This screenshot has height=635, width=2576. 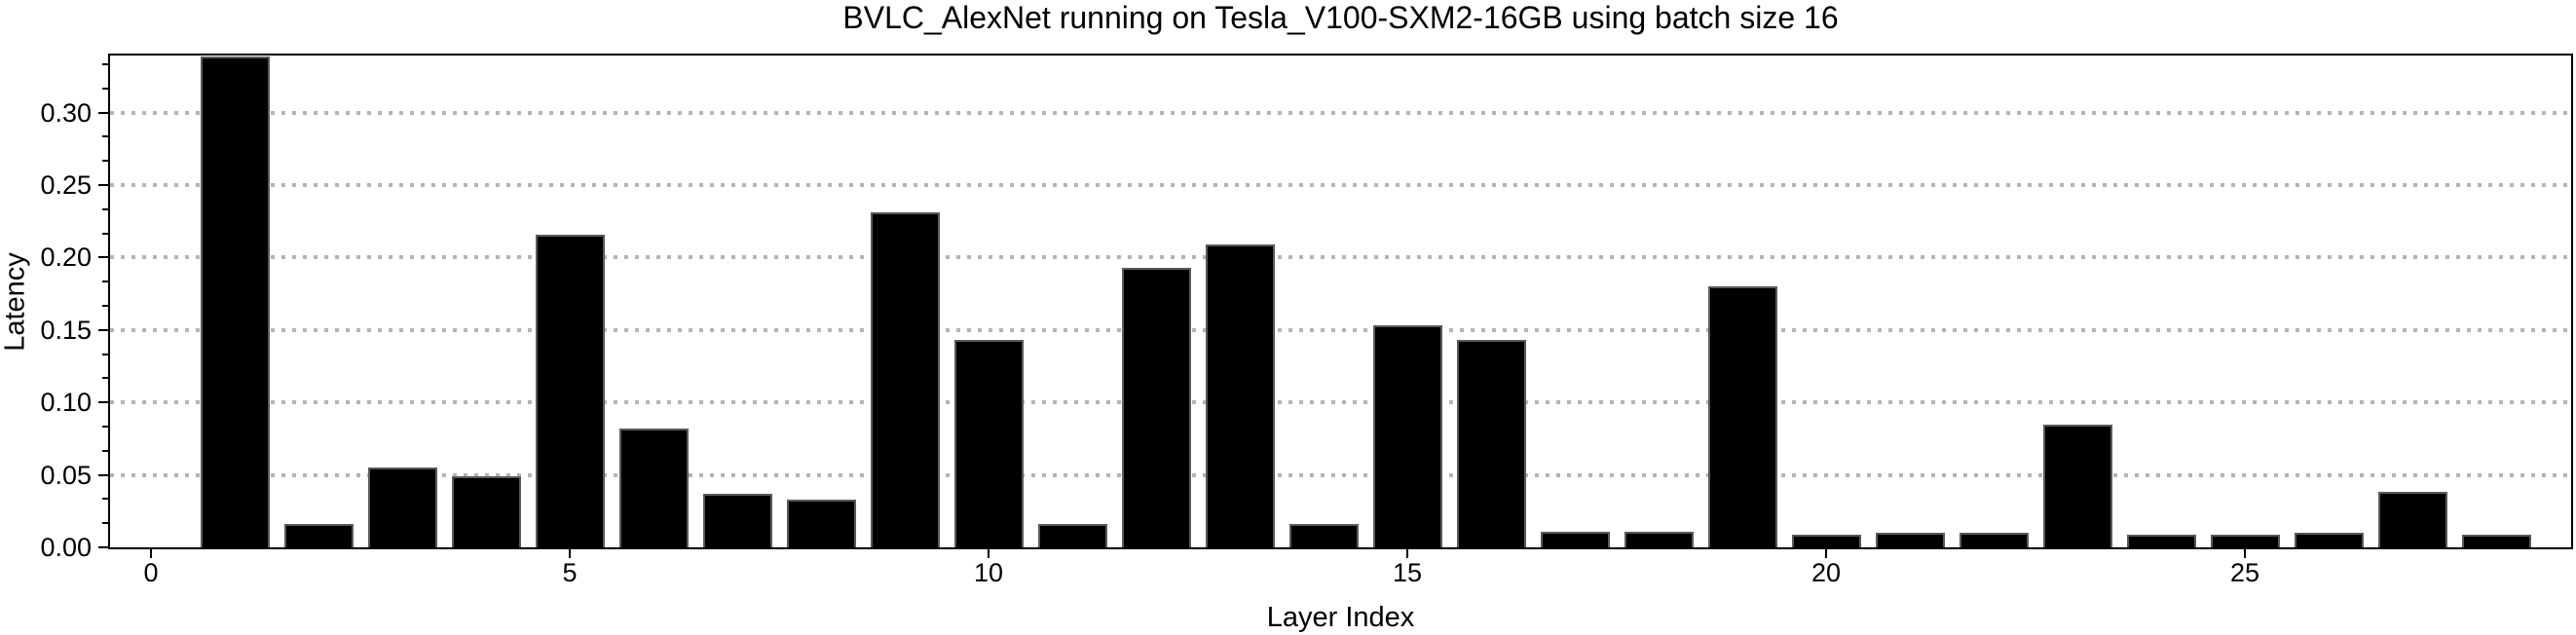 I want to click on y-tick-label: 0.30, so click(x=66, y=113).